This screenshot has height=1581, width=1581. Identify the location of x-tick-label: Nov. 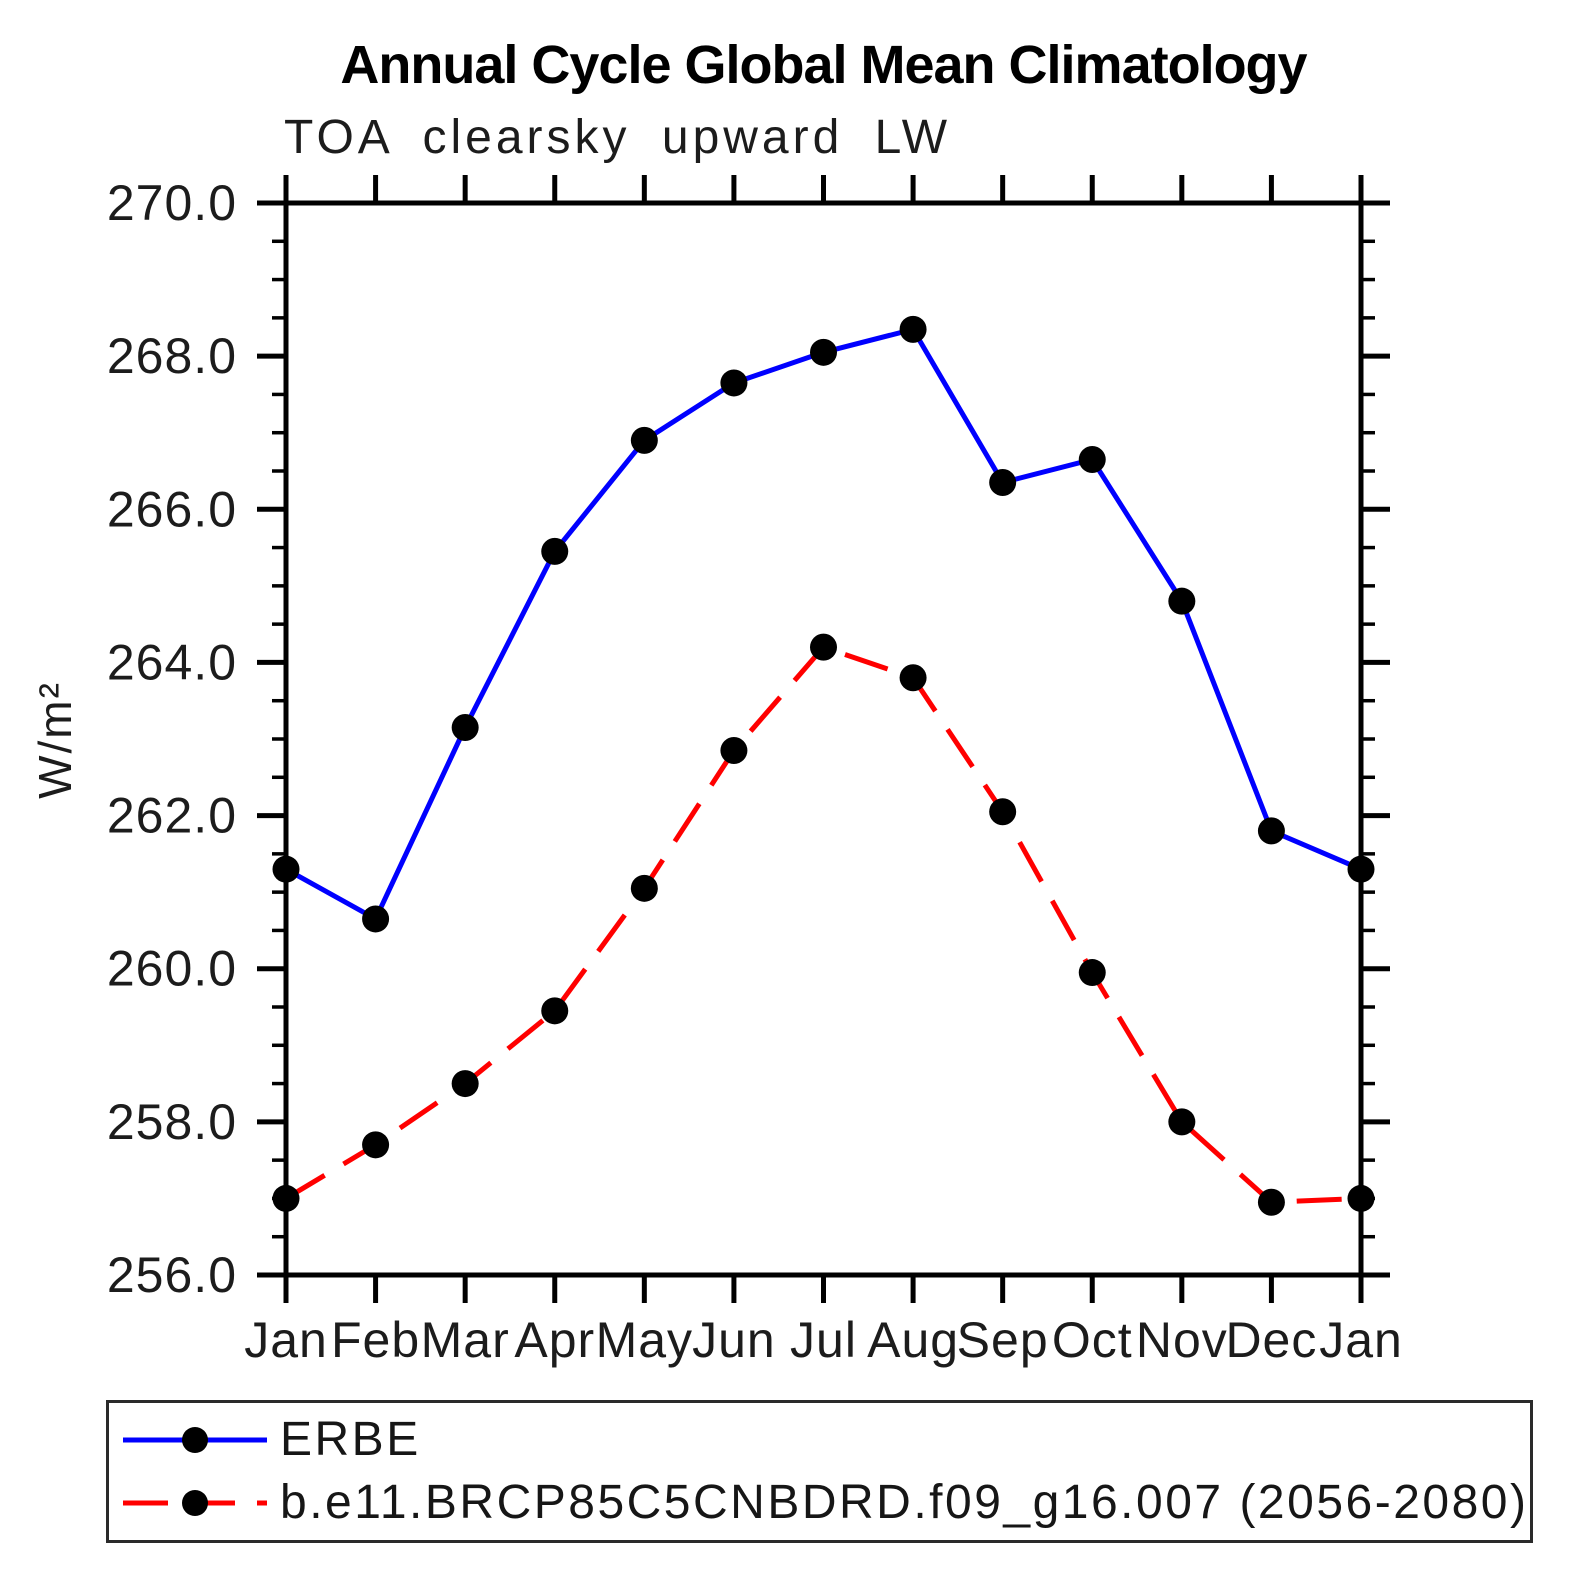
(1182, 1340).